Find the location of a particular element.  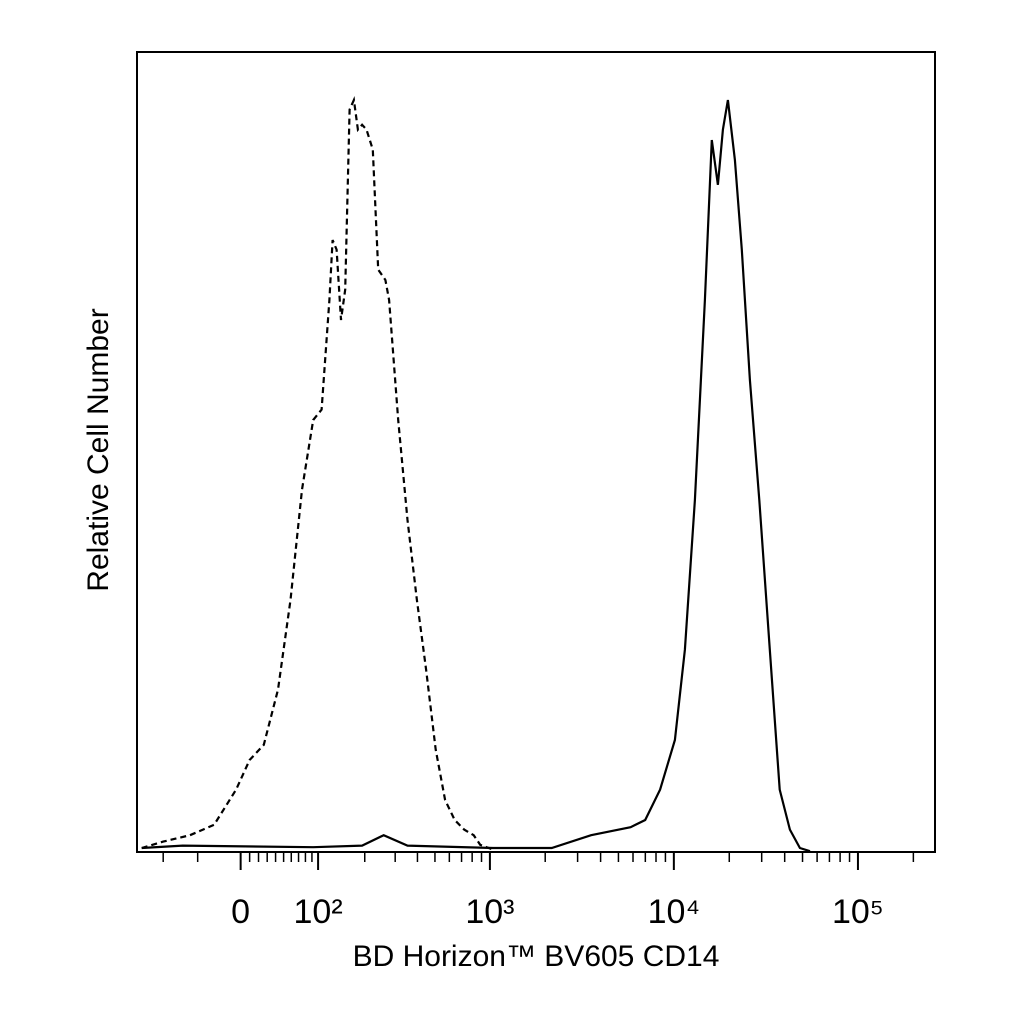

x-tick-label: 10³ is located at coordinates (489, 912).